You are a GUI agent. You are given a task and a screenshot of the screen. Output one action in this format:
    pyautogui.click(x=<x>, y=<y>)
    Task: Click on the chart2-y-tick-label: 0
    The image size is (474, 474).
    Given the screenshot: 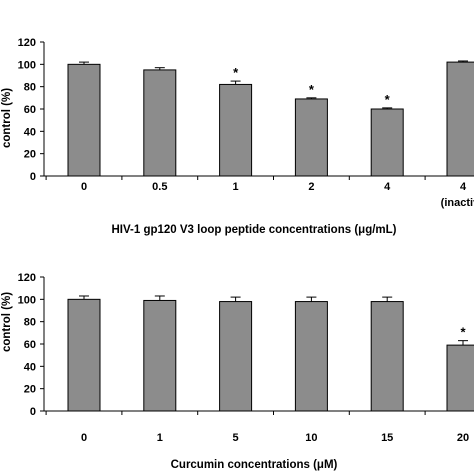 What is the action you would take?
    pyautogui.click(x=33, y=412)
    